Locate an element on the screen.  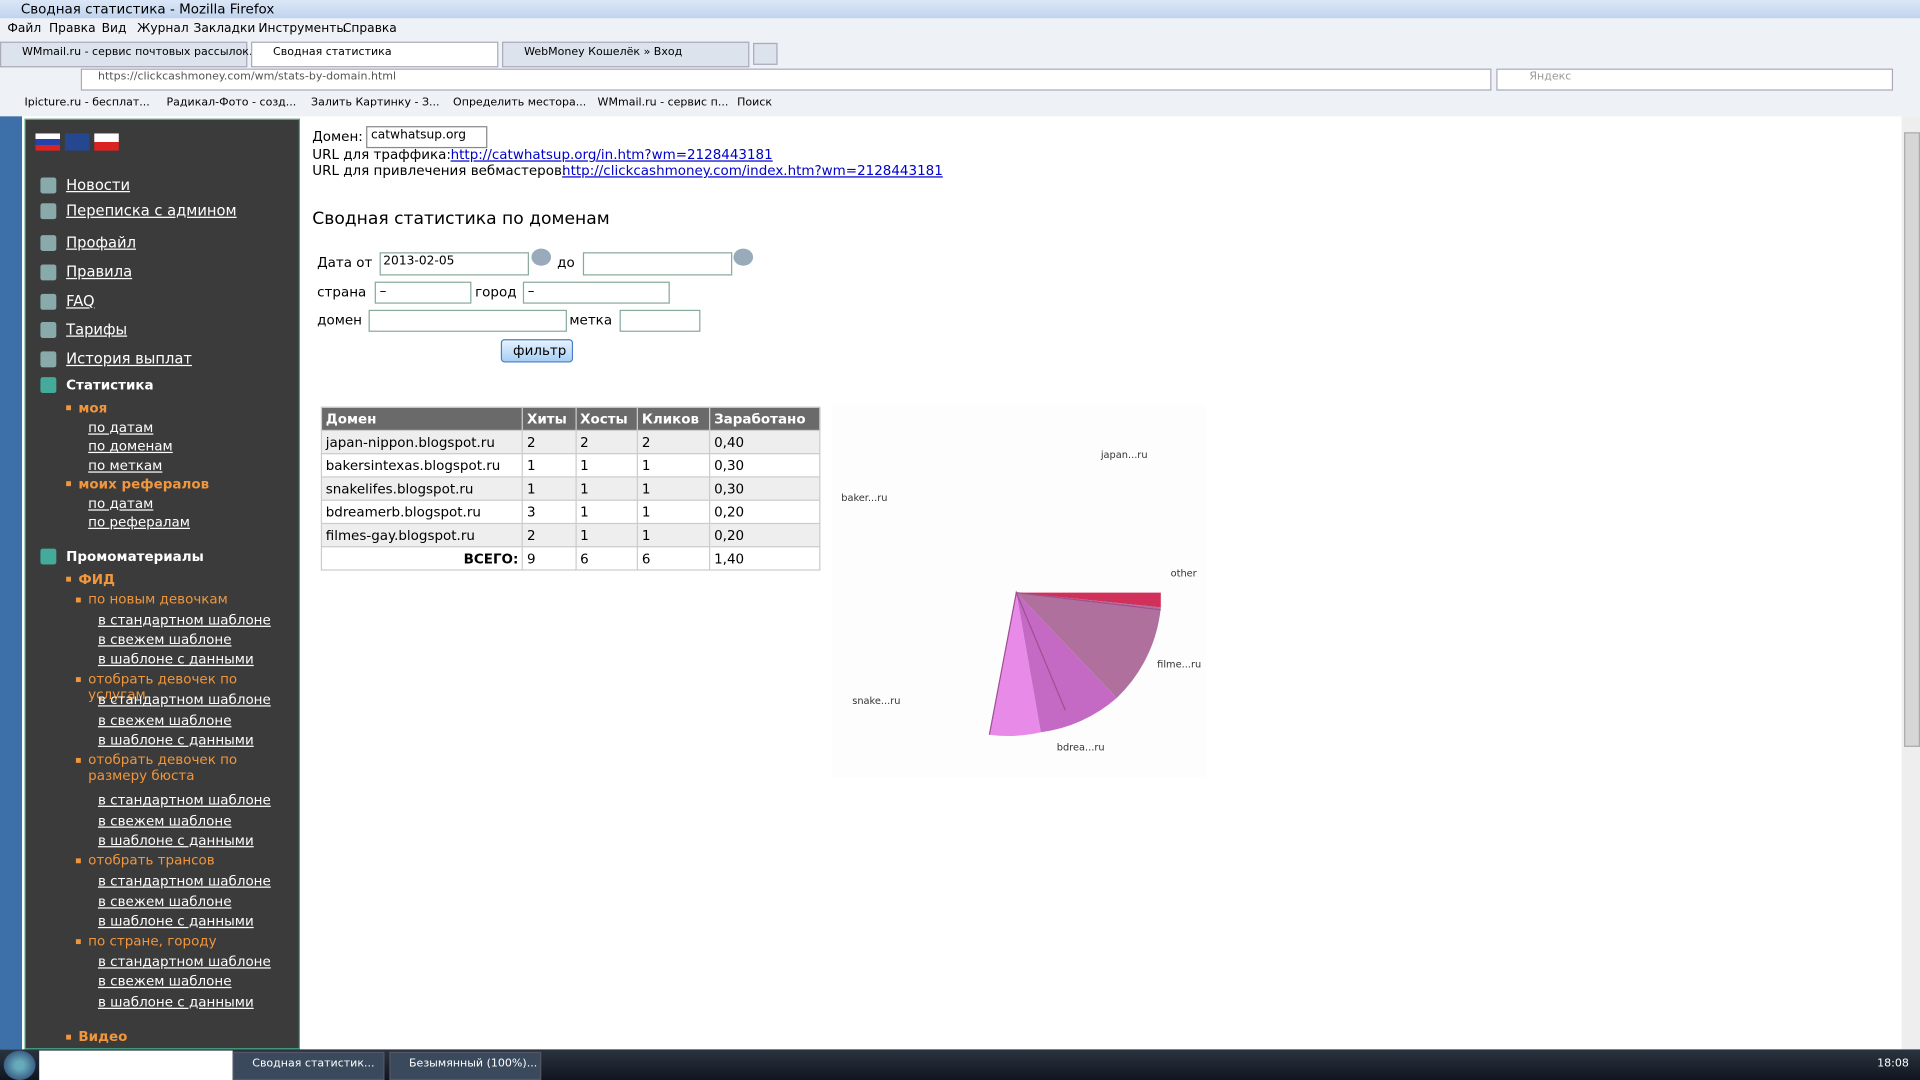
menu-item: Журнал is located at coordinates (163, 29).